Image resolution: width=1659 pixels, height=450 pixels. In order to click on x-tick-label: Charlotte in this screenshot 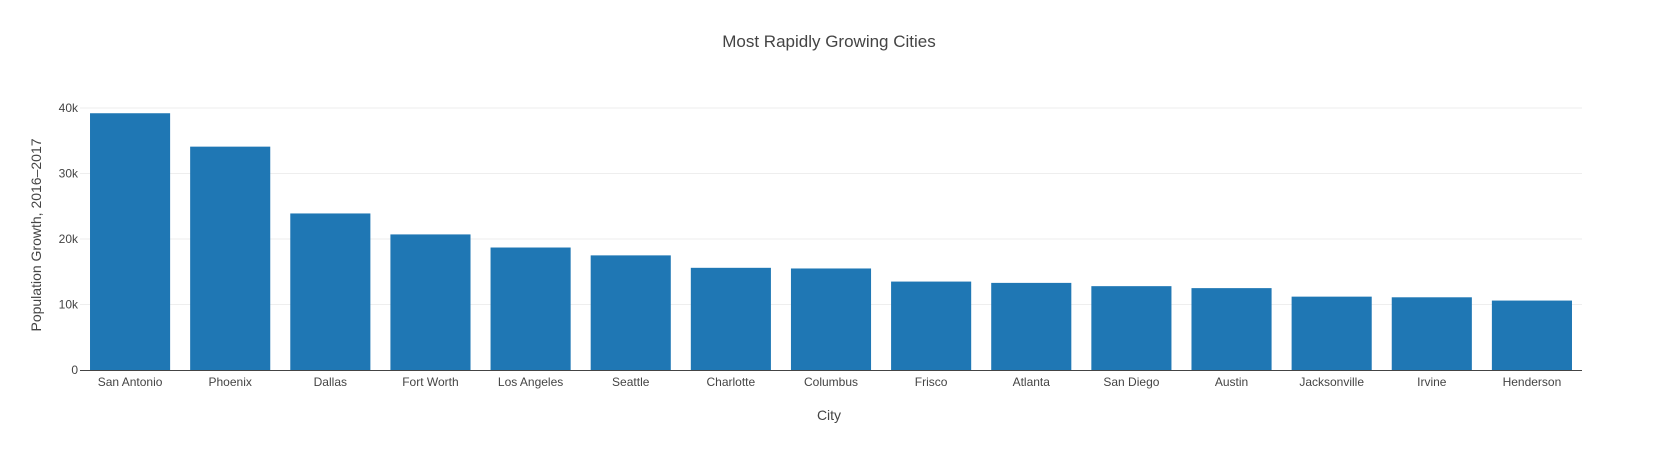, I will do `click(731, 382)`.